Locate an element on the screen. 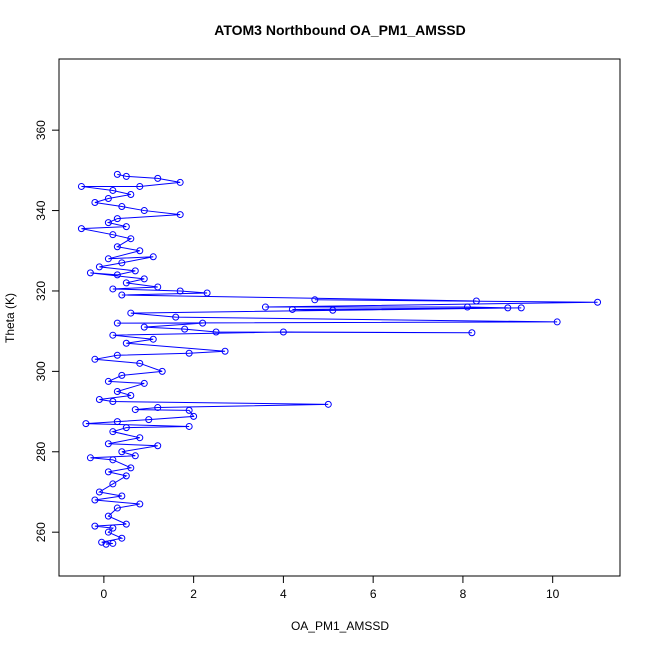 This screenshot has height=650, width=650. y-tick-label: 300 is located at coordinates (41, 371).